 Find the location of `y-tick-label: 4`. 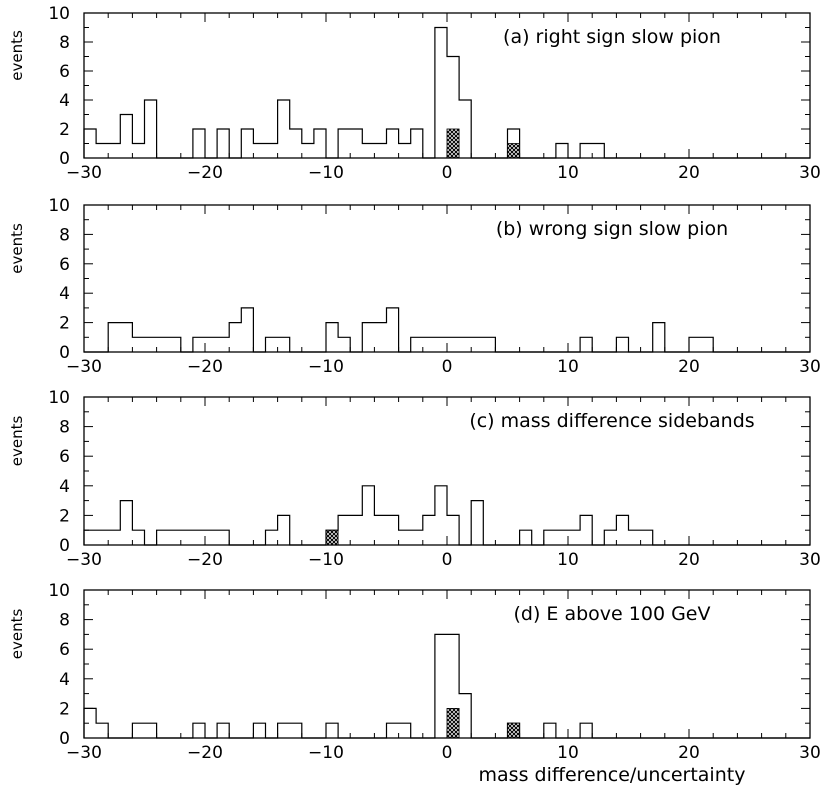

y-tick-label: 4 is located at coordinates (64, 294).